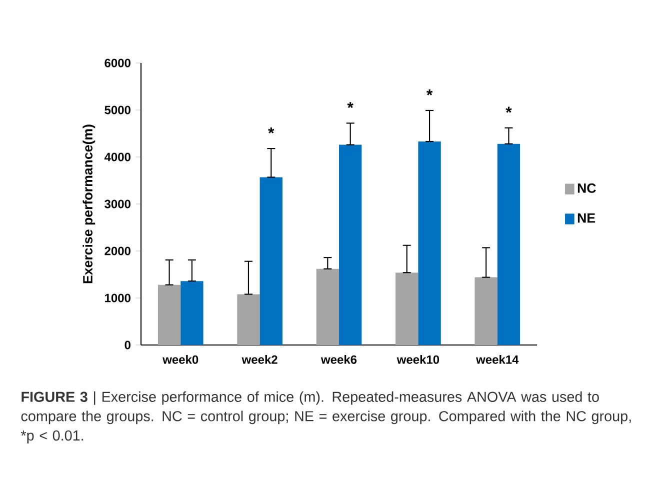 The image size is (646, 492). I want to click on x-tick-label: week6, so click(338, 359).